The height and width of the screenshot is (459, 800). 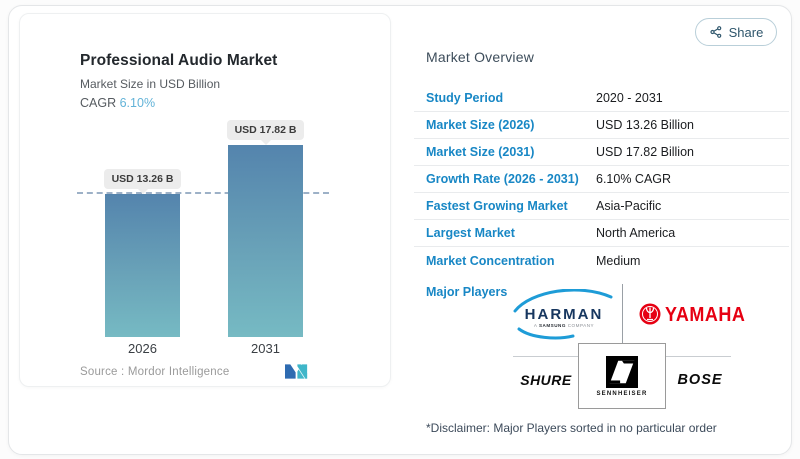 What do you see at coordinates (700, 380) in the screenshot?
I see `bose-logo: BOSE` at bounding box center [700, 380].